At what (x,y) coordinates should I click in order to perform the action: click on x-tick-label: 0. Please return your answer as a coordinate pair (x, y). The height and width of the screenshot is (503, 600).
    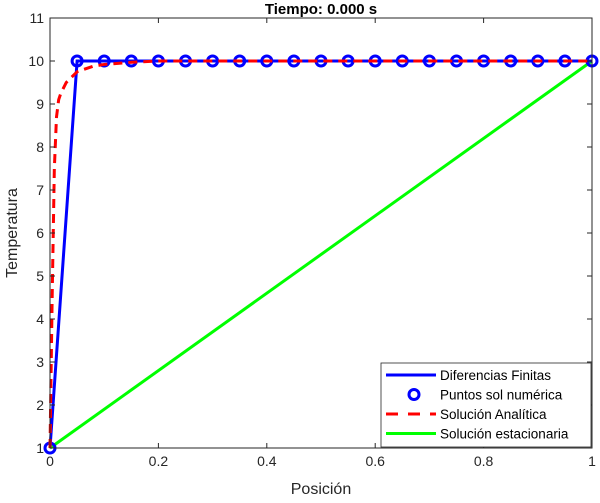
    Looking at the image, I should click on (50, 461).